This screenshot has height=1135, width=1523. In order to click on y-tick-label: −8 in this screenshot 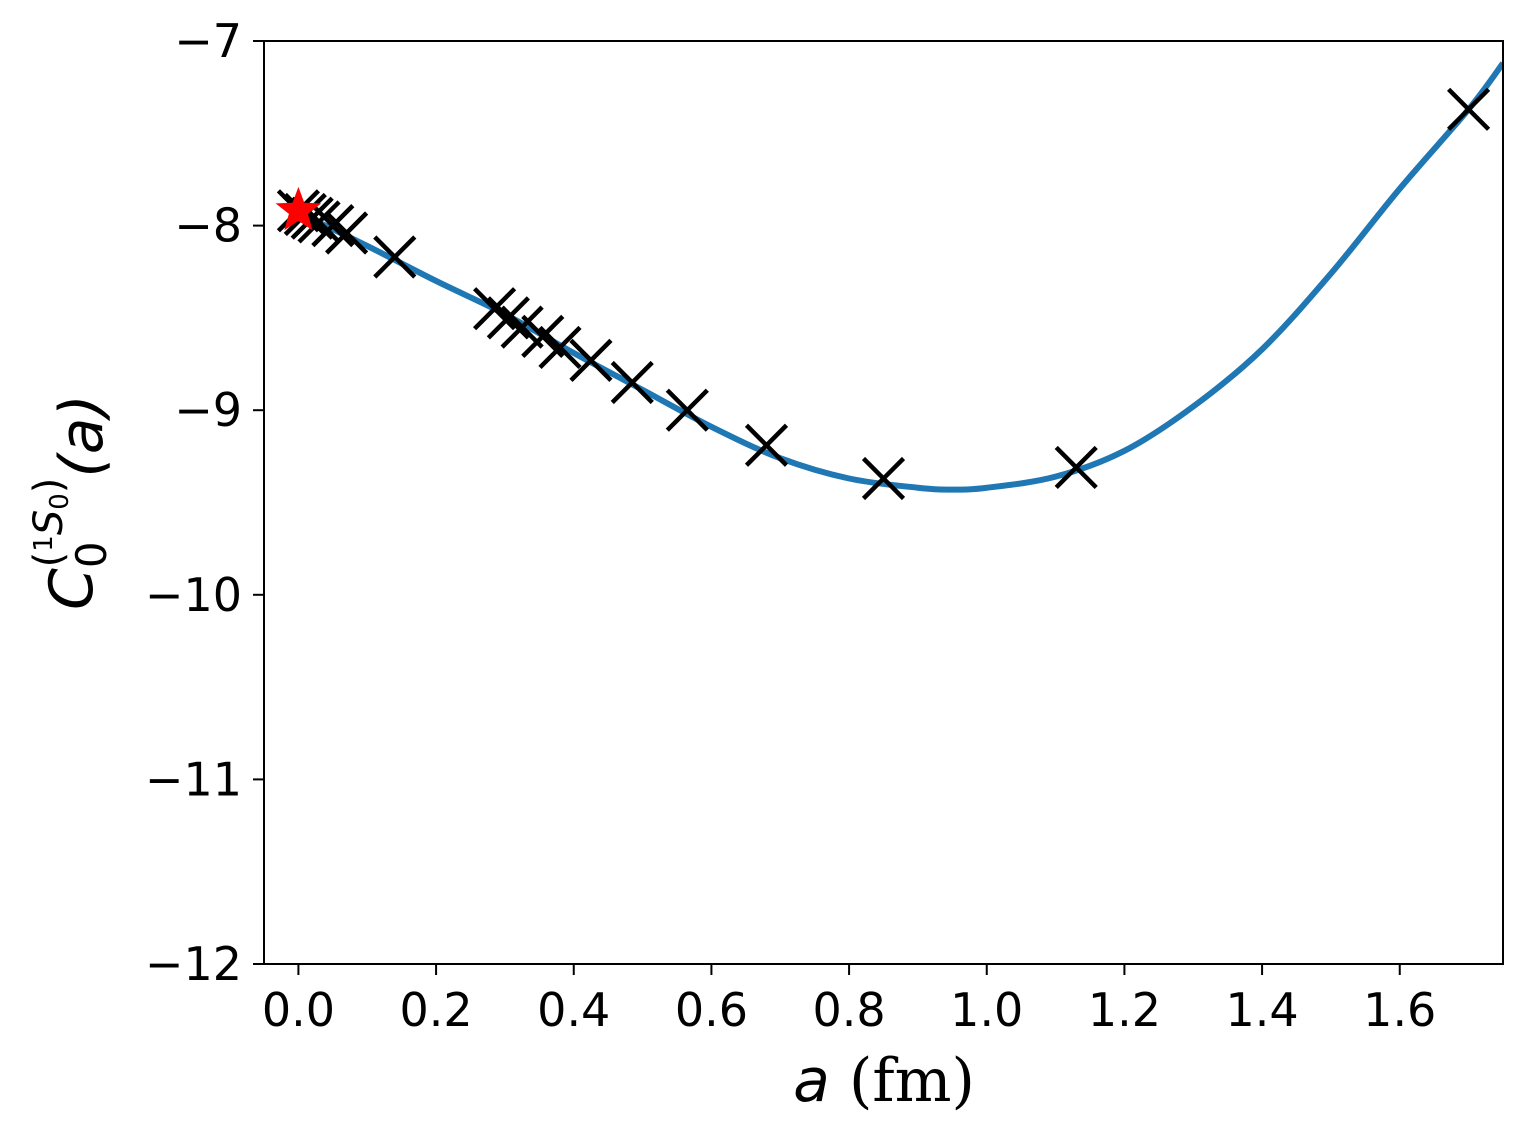, I will do `click(208, 226)`.